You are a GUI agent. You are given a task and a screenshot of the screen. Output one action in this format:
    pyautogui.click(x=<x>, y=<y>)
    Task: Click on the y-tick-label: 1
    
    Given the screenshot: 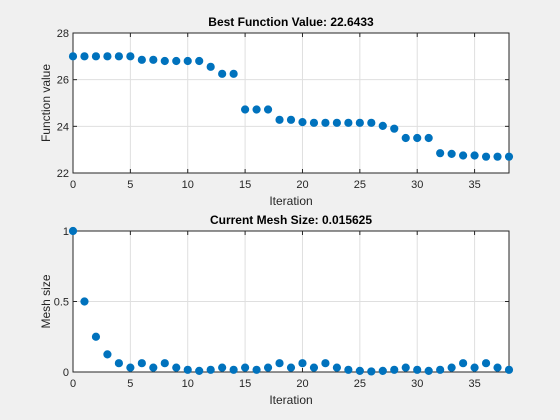 What is the action you would take?
    pyautogui.click(x=66, y=232)
    